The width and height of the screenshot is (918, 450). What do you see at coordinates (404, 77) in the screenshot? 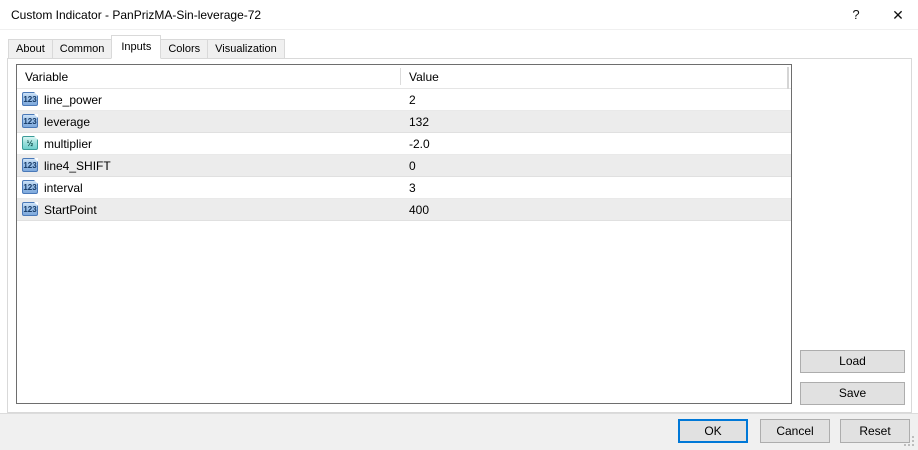
I see `table-header: Variable Value` at bounding box center [404, 77].